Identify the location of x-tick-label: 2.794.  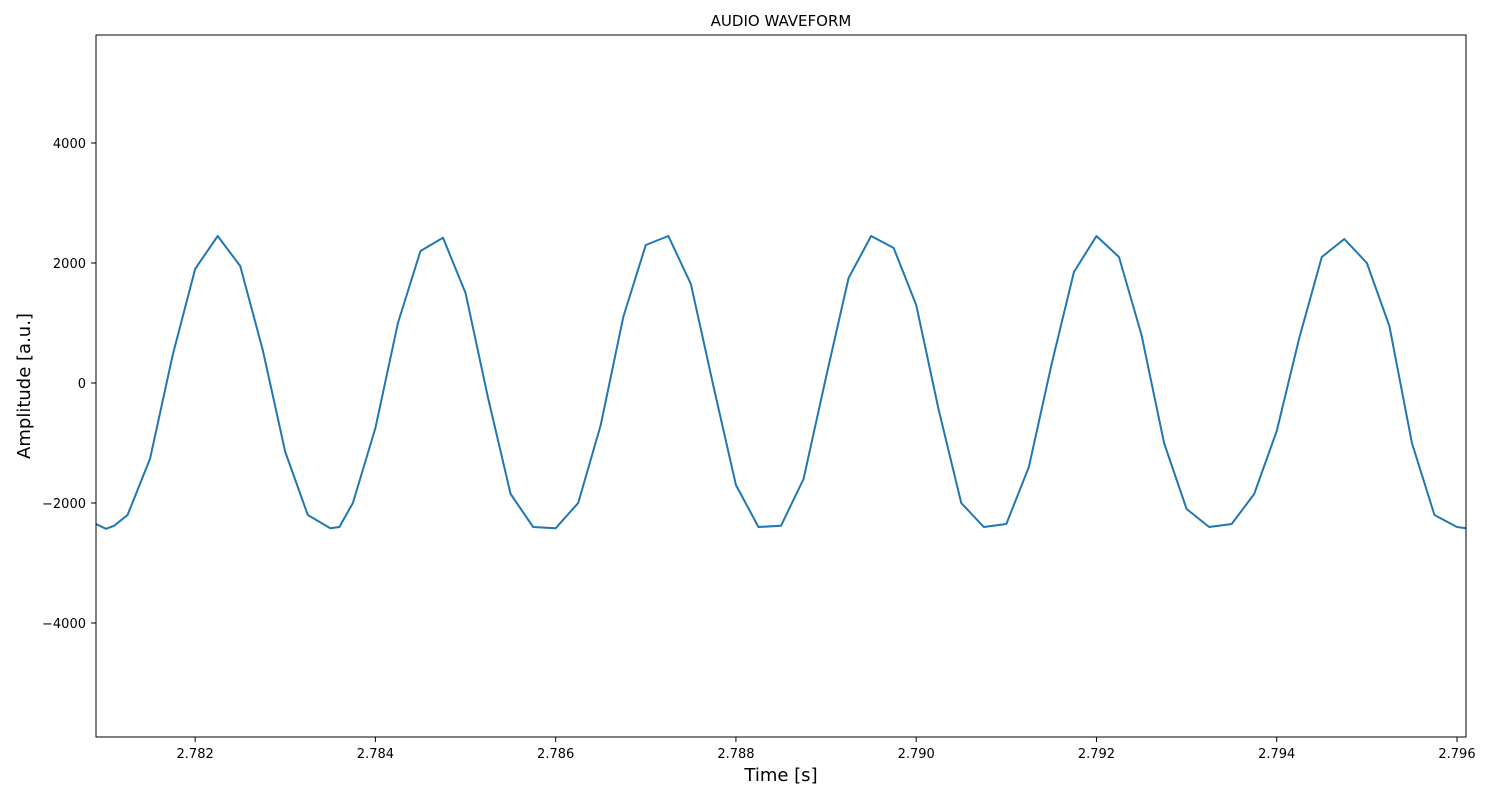
(1276, 754).